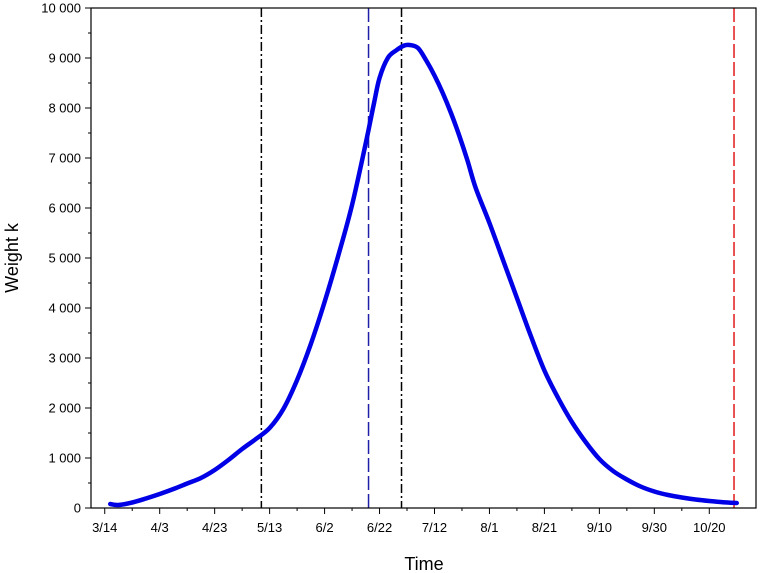 The height and width of the screenshot is (573, 760). Describe the element at coordinates (654, 527) in the screenshot. I see `x-tick-label: 9/30` at that location.